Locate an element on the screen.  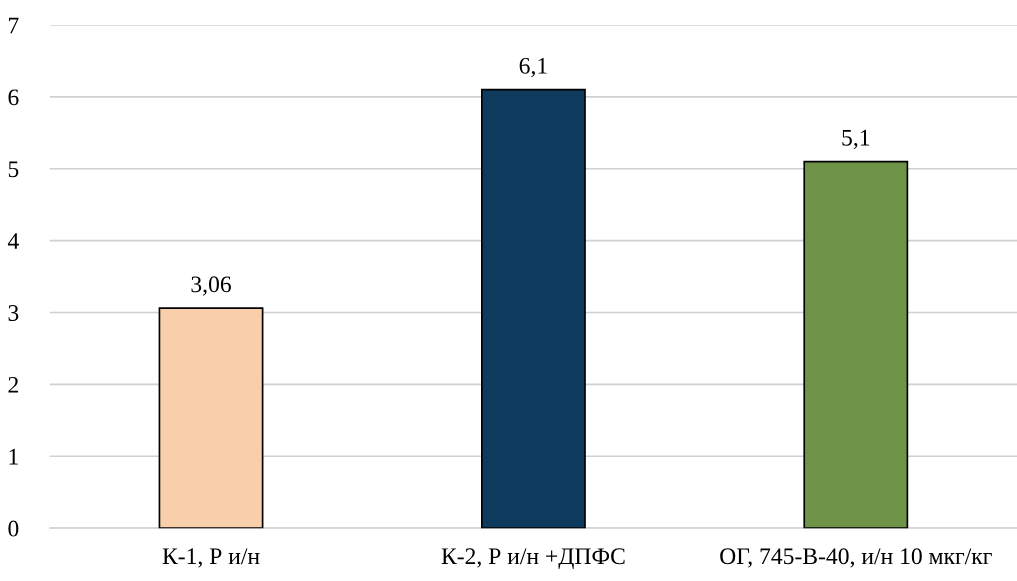
y-tick-label: 4 is located at coordinates (13, 241).